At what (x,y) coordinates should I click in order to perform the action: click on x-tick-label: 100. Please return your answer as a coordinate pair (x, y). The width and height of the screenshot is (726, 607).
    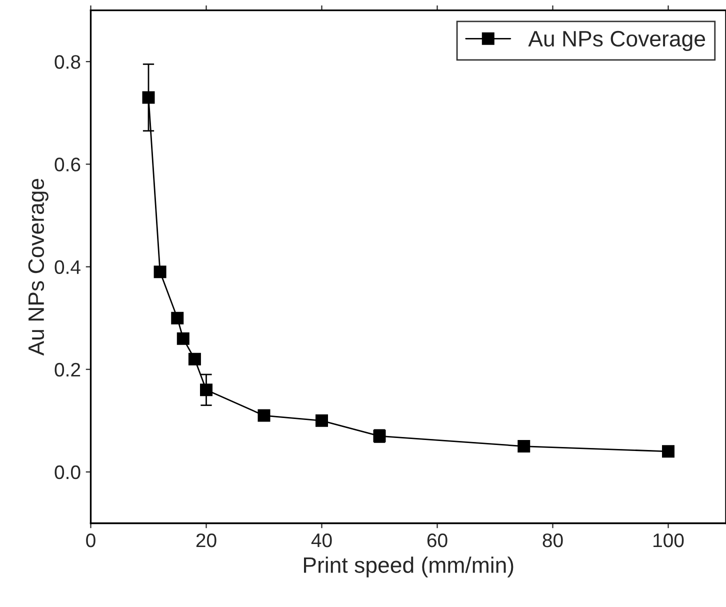
    Looking at the image, I should click on (669, 540).